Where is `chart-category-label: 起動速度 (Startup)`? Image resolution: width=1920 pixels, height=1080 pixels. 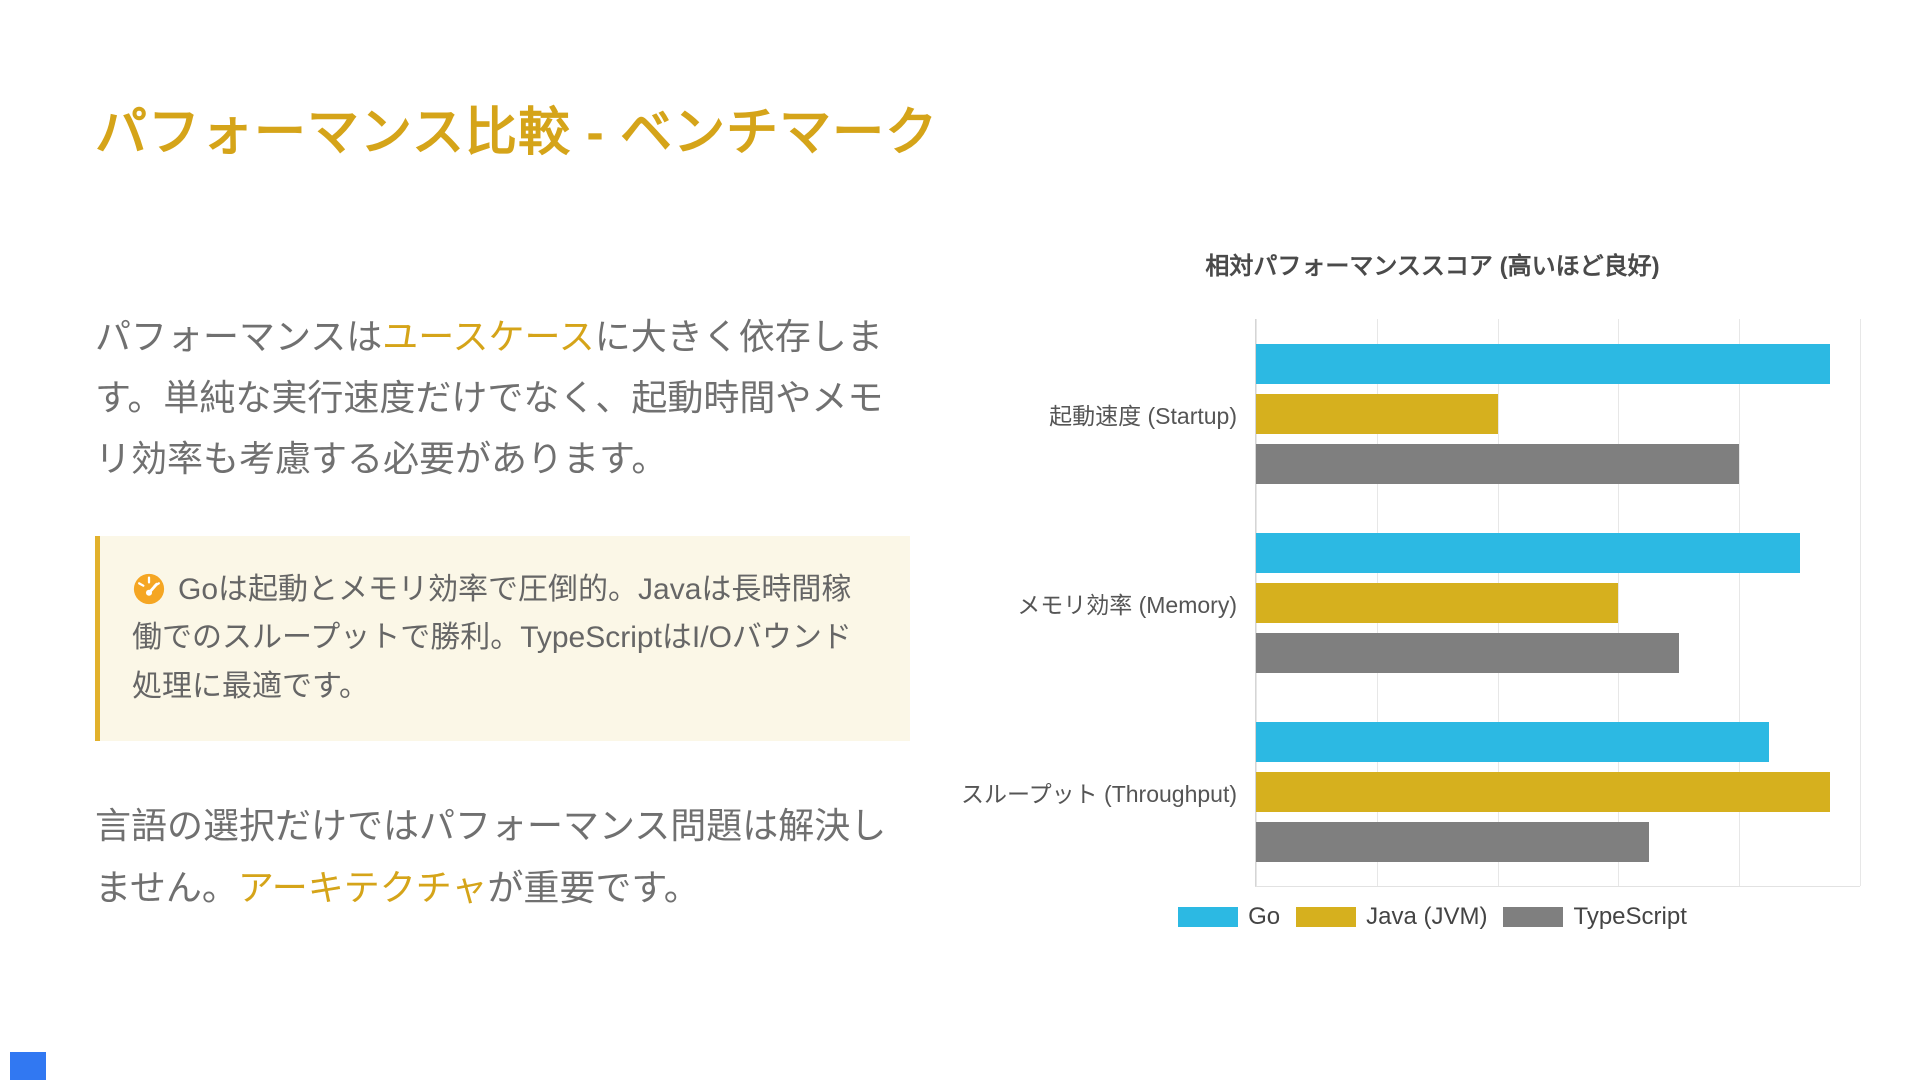 chart-category-label: 起動速度 (Startup) is located at coordinates (1143, 415).